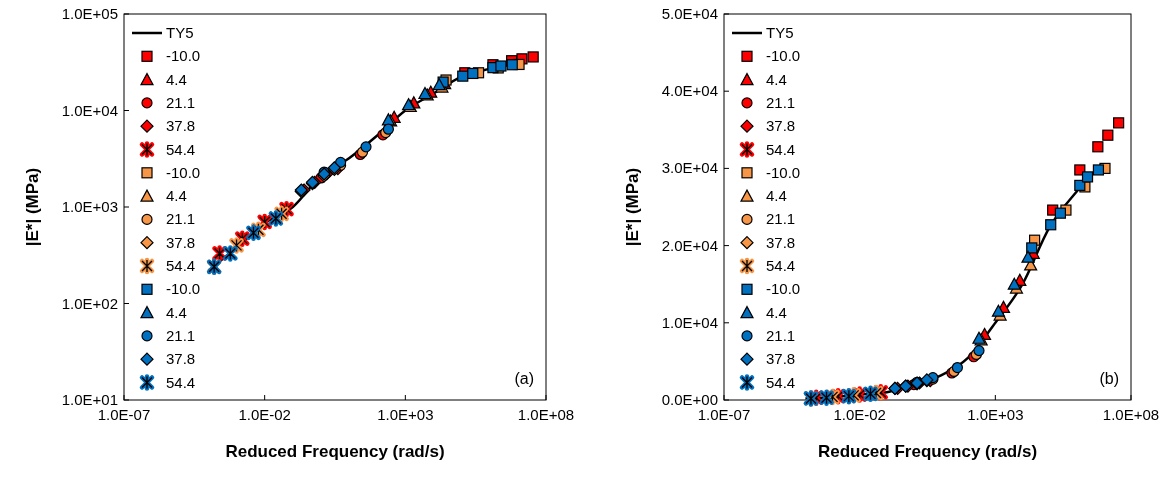 This screenshot has width=1172, height=483. I want to click on y-tick-label: 1.0E+03, so click(89, 206).